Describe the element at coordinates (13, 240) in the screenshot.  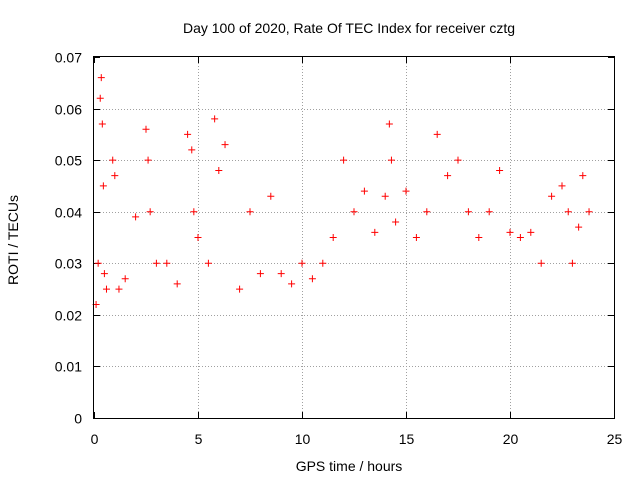
I see `y-axis-label: ROTI / TECUs` at that location.